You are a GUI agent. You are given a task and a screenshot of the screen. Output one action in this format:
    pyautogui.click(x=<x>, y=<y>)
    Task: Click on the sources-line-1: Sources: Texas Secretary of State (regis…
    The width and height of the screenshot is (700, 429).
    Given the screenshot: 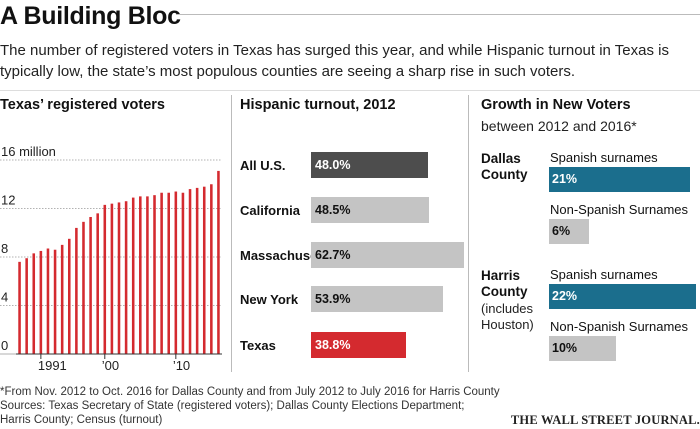 What is the action you would take?
    pyautogui.click(x=232, y=406)
    